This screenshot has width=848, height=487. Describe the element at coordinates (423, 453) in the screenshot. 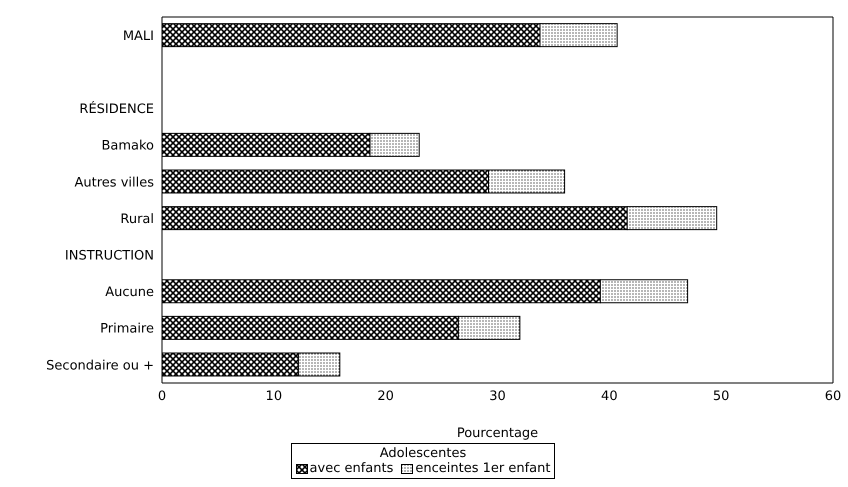

I see `legend-title: Adolescentes` at that location.